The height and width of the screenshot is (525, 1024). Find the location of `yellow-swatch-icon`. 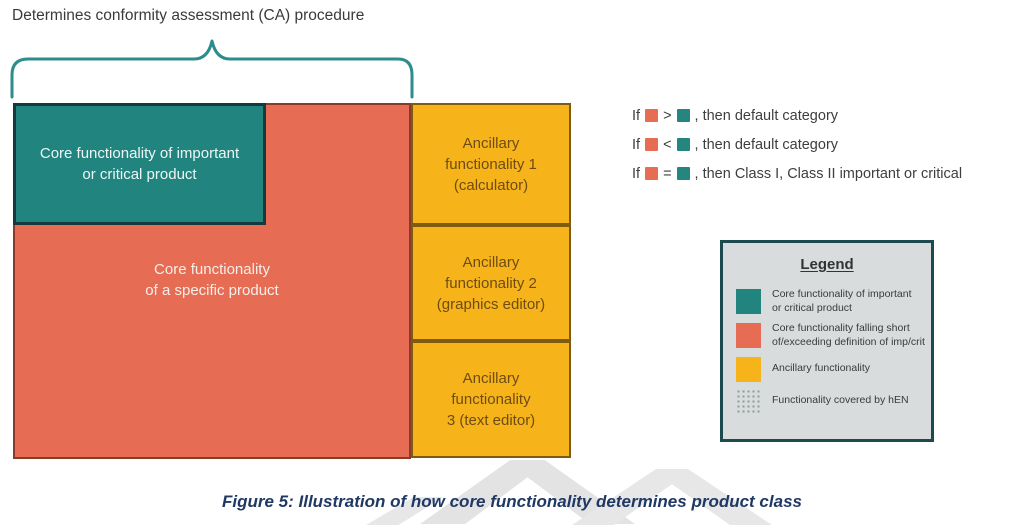

yellow-swatch-icon is located at coordinates (748, 369).